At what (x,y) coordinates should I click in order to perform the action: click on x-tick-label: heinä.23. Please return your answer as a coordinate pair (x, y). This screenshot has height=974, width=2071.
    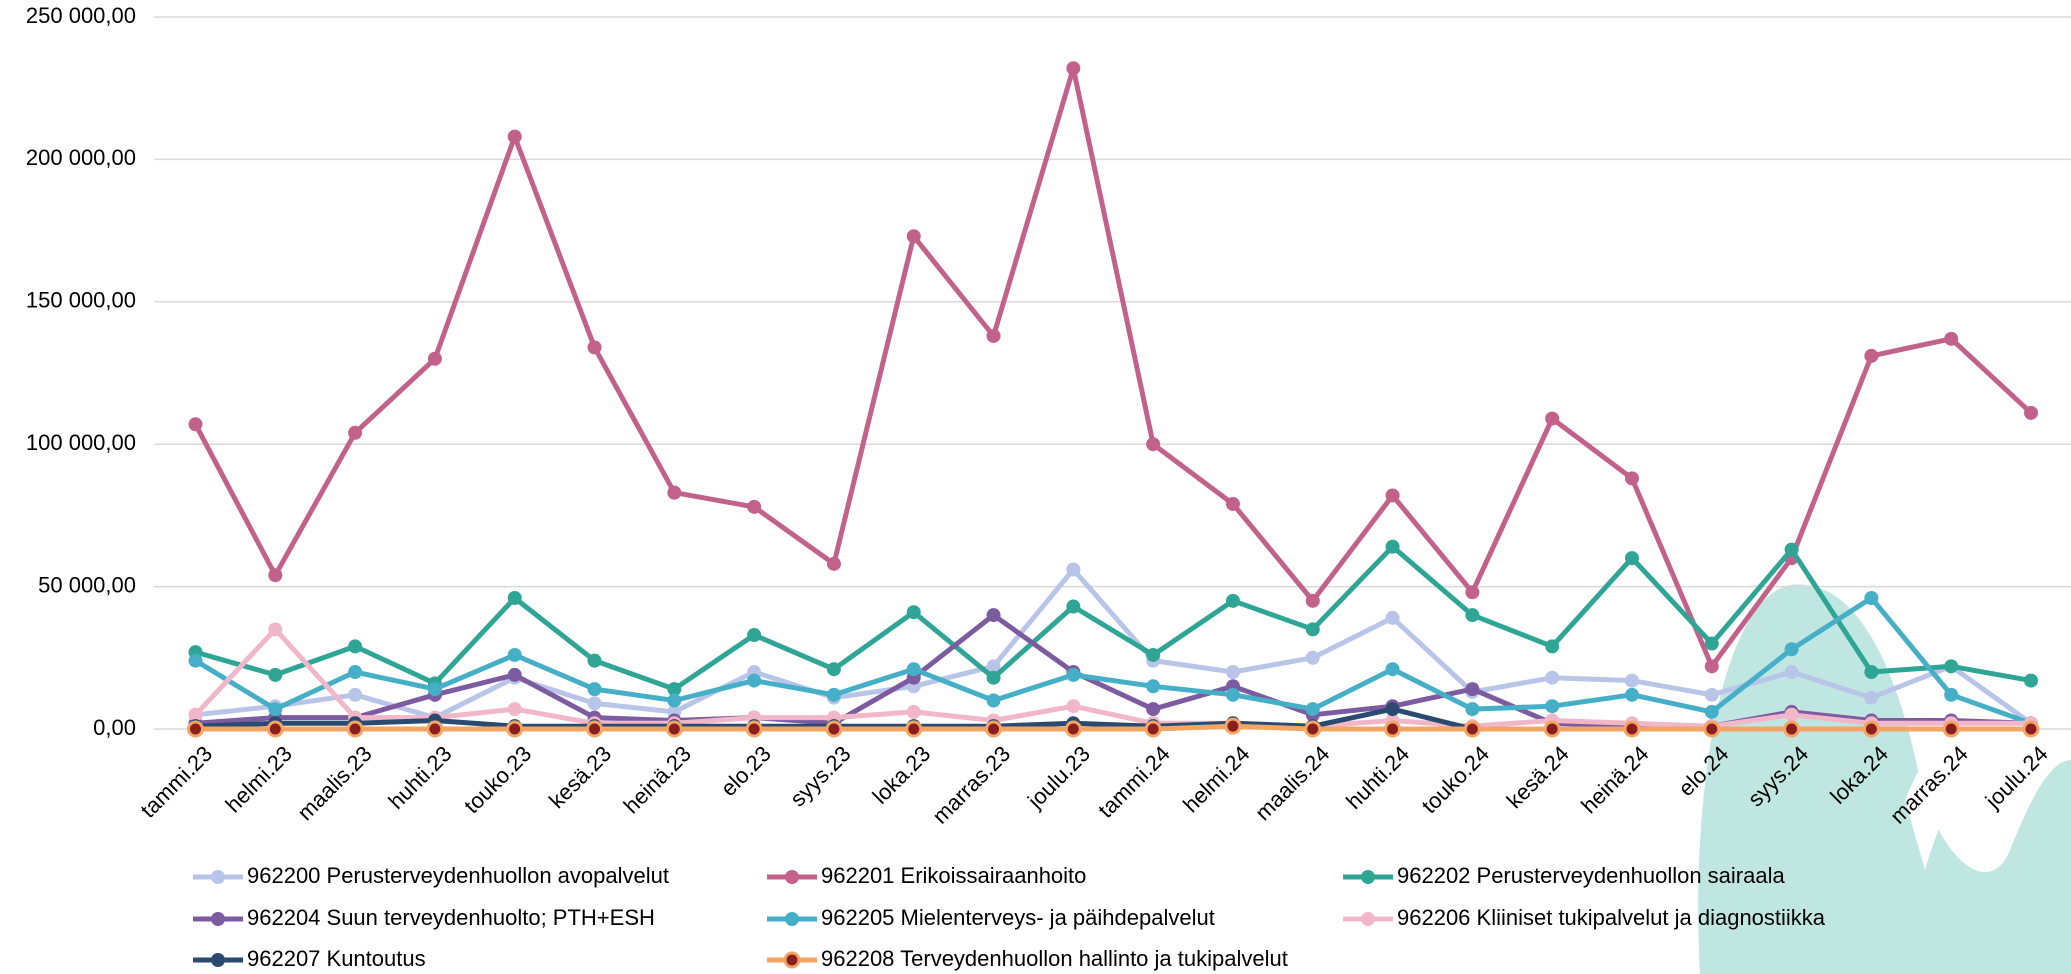
    Looking at the image, I should click on (657, 779).